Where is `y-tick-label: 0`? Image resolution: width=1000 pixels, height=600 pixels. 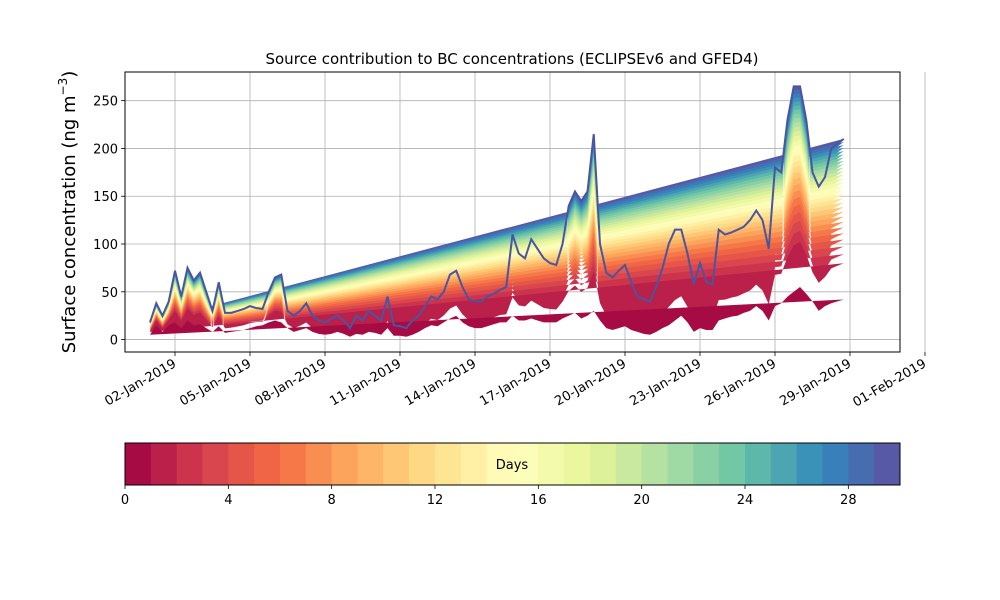
y-tick-label: 0 is located at coordinates (114, 341).